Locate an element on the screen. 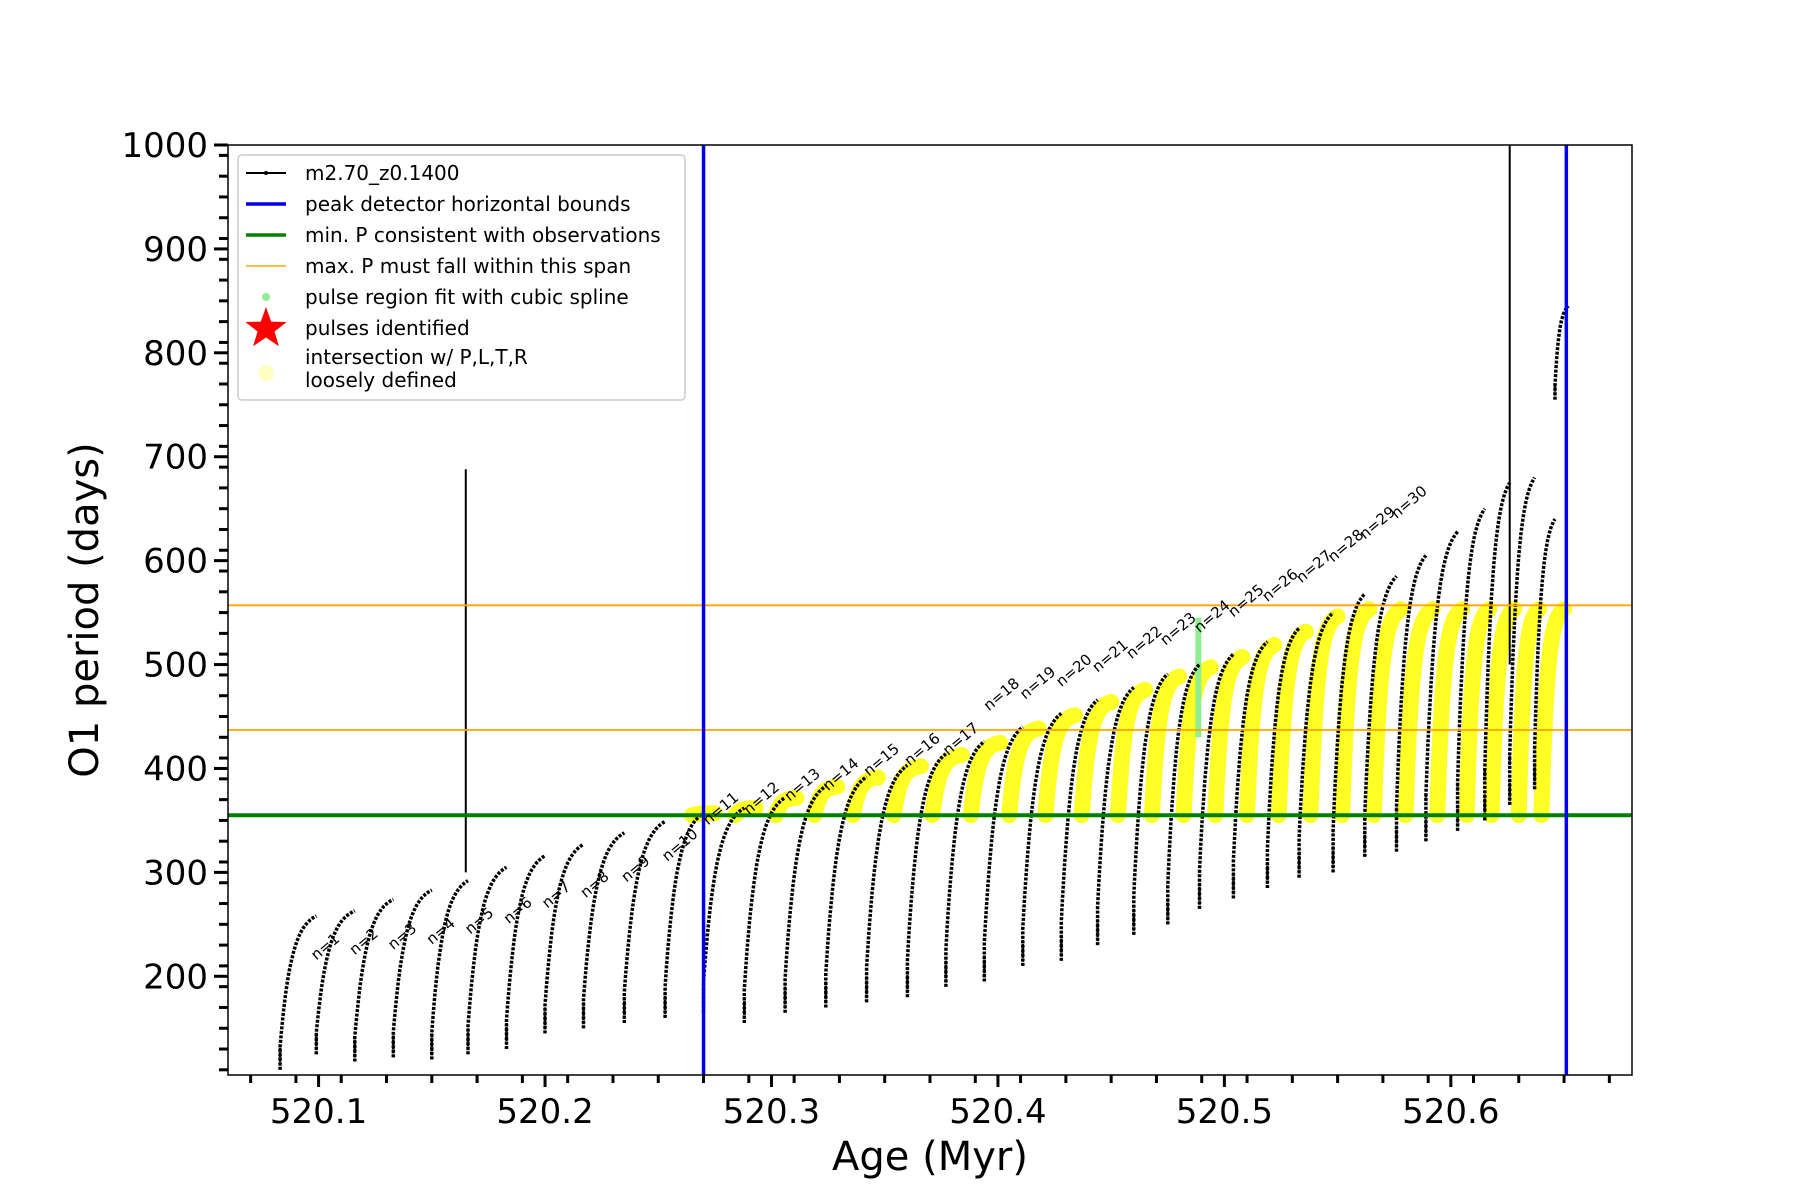 This screenshot has height=1200, width=1800. legend-spline-marker is located at coordinates (266, 297).